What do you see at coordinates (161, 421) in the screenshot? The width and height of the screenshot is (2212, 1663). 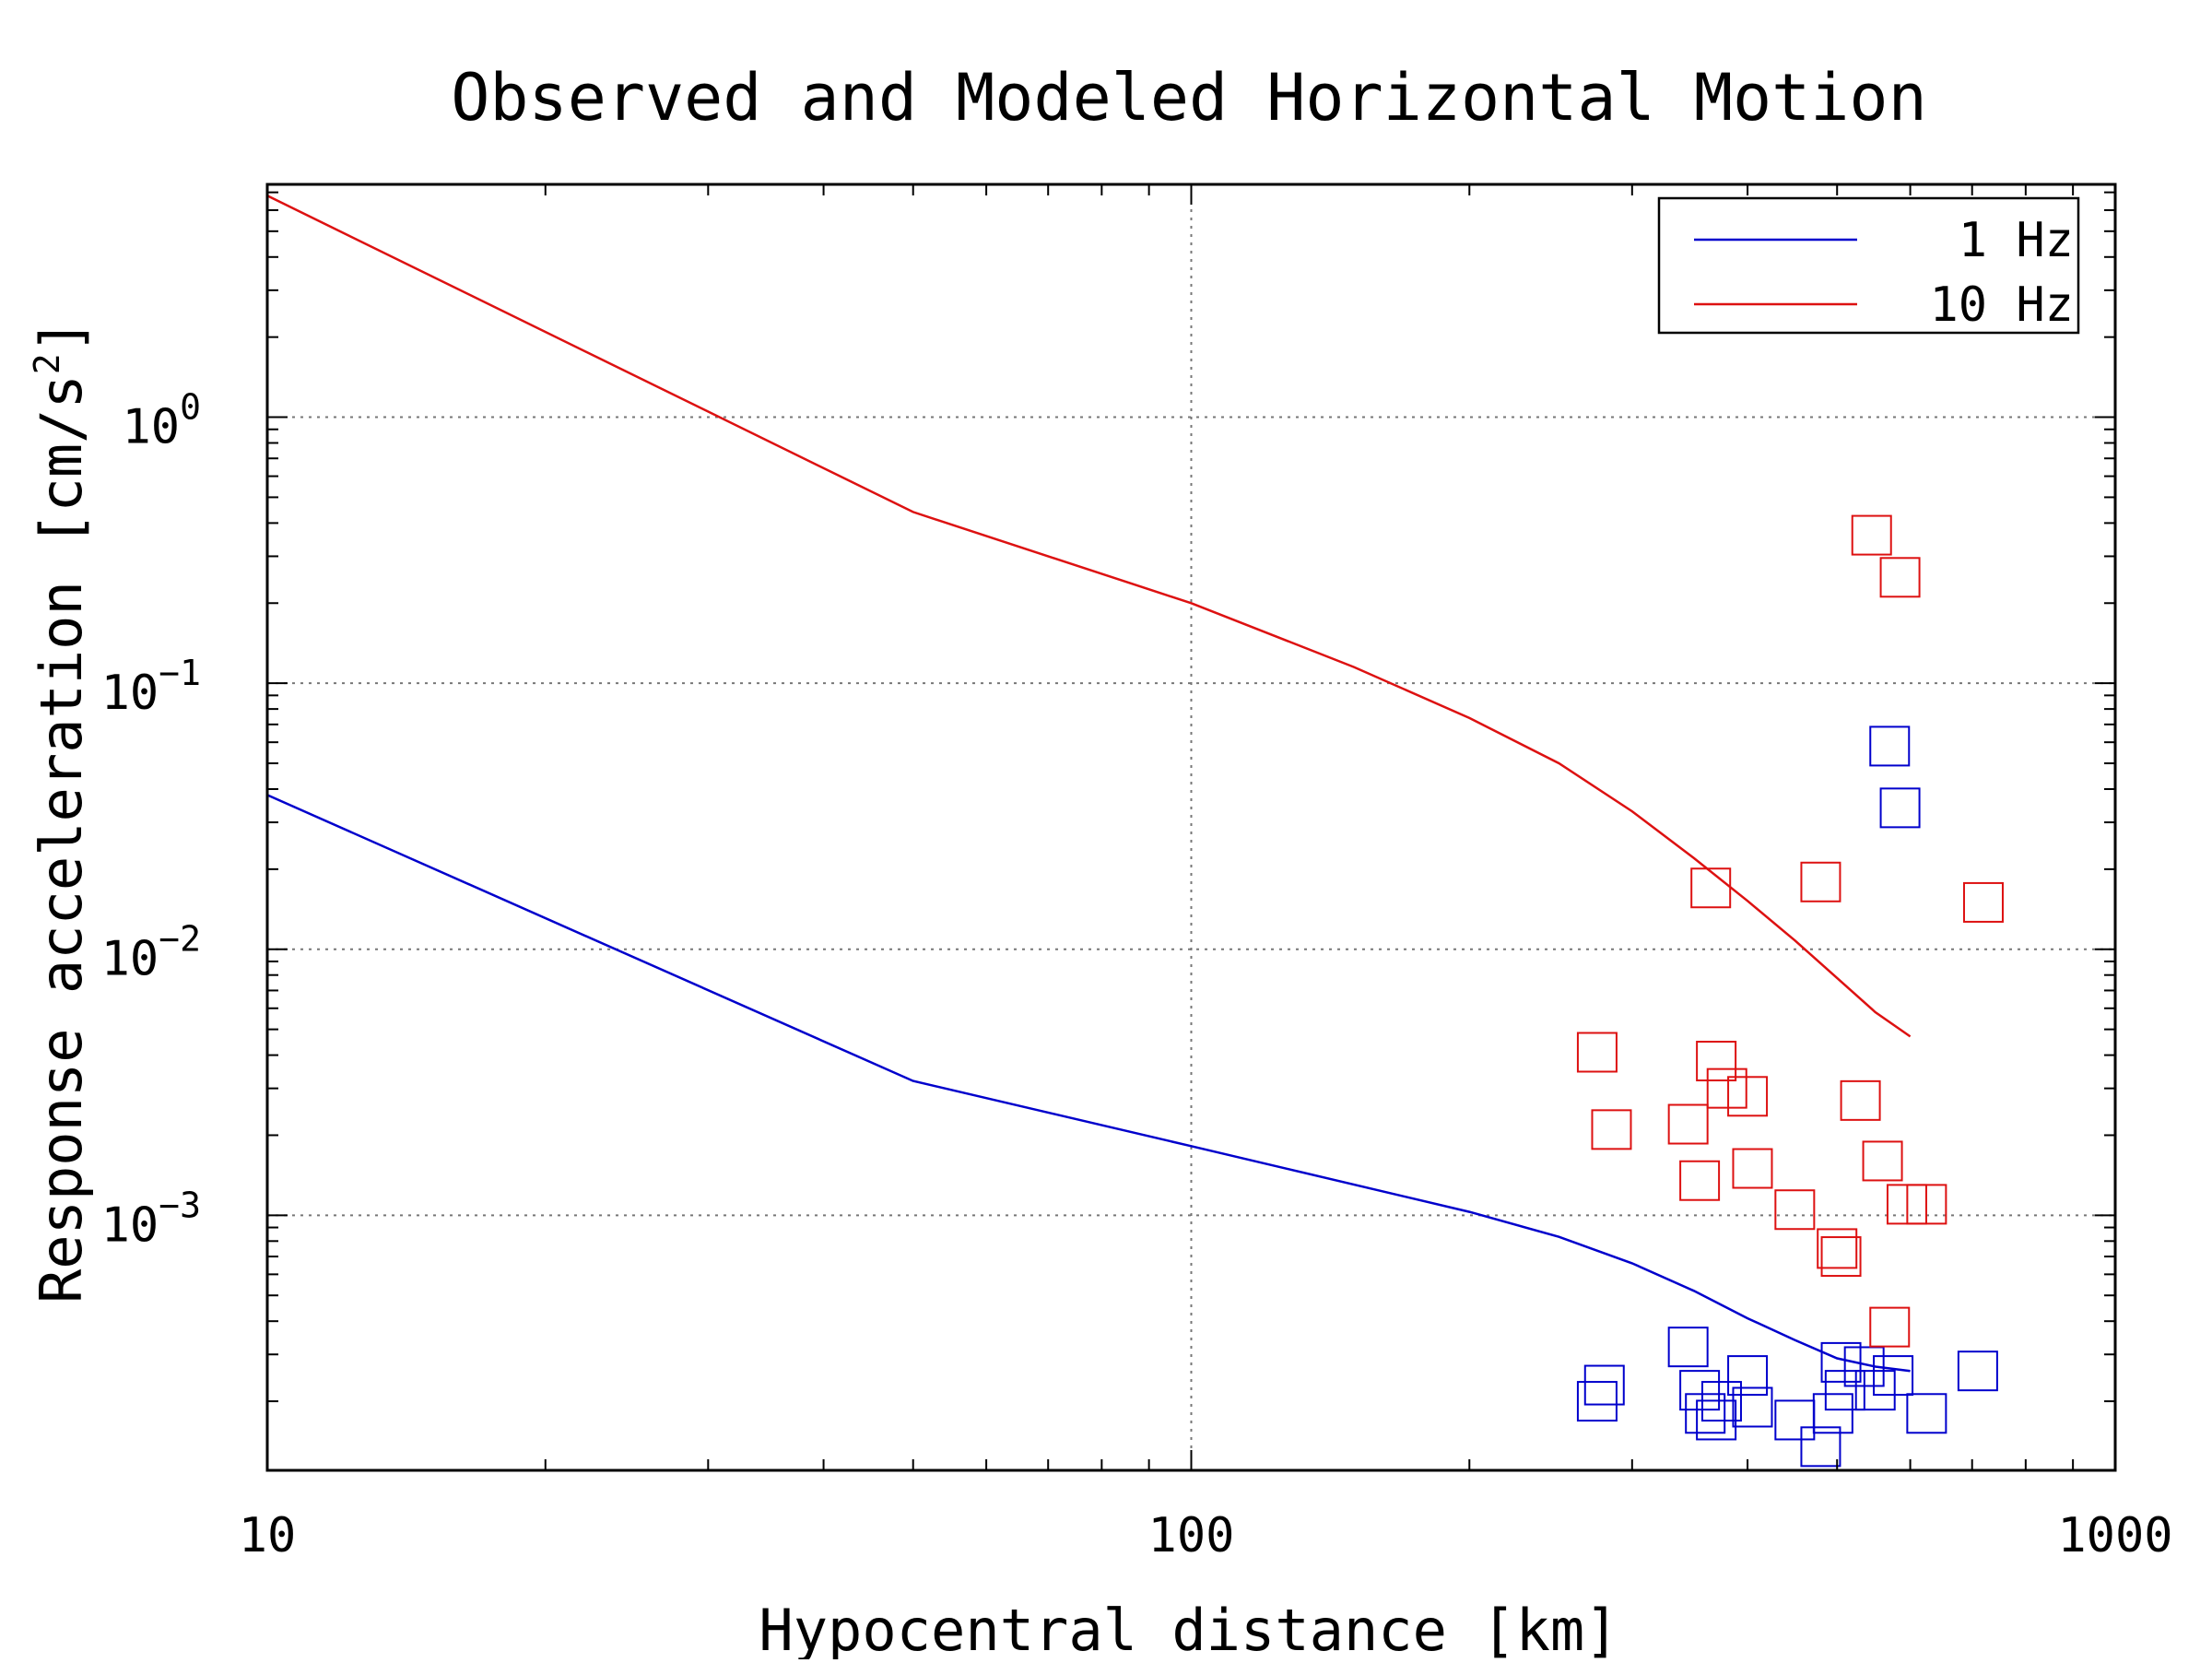 I see `y-tick-label: 10⁰` at bounding box center [161, 421].